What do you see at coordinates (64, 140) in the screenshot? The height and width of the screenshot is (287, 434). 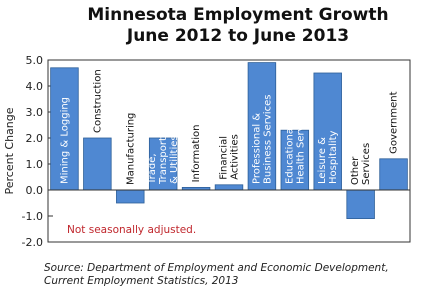 I see `x-tick-label: Mining & Logging` at bounding box center [64, 140].